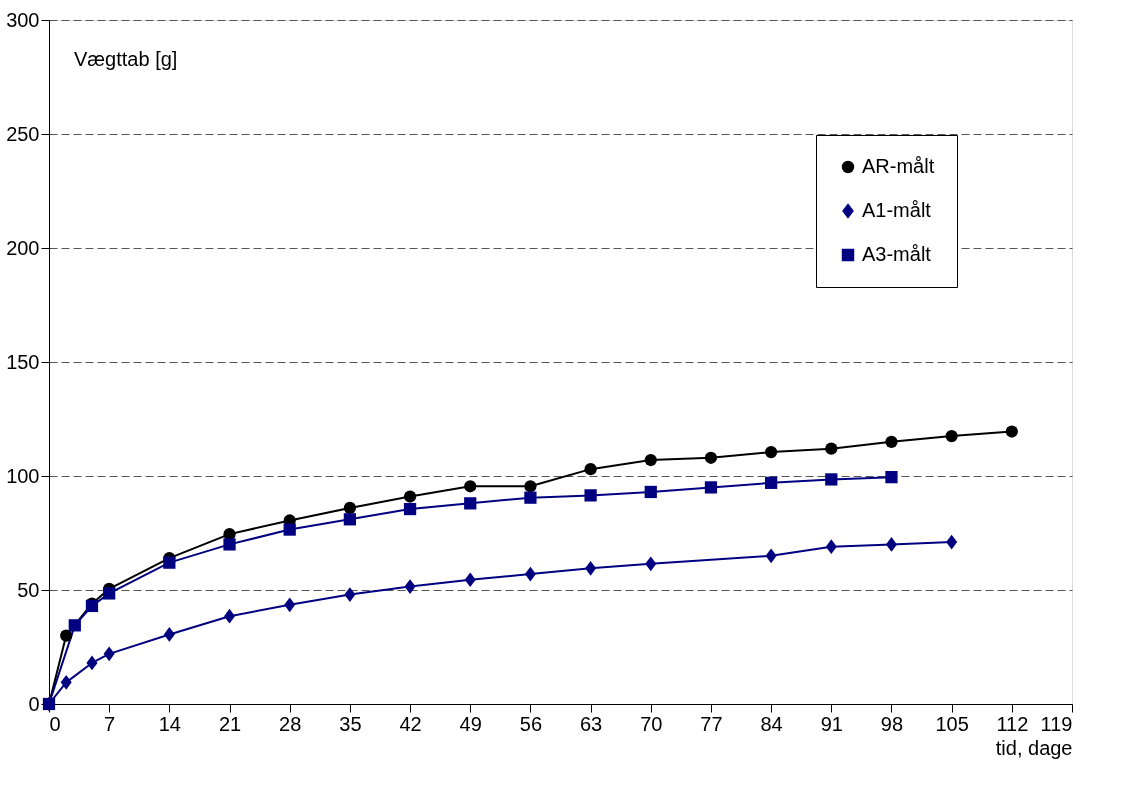 Image resolution: width=1136 pixels, height=794 pixels. Describe the element at coordinates (55, 723) in the screenshot. I see `x-tick-label: 0` at that location.